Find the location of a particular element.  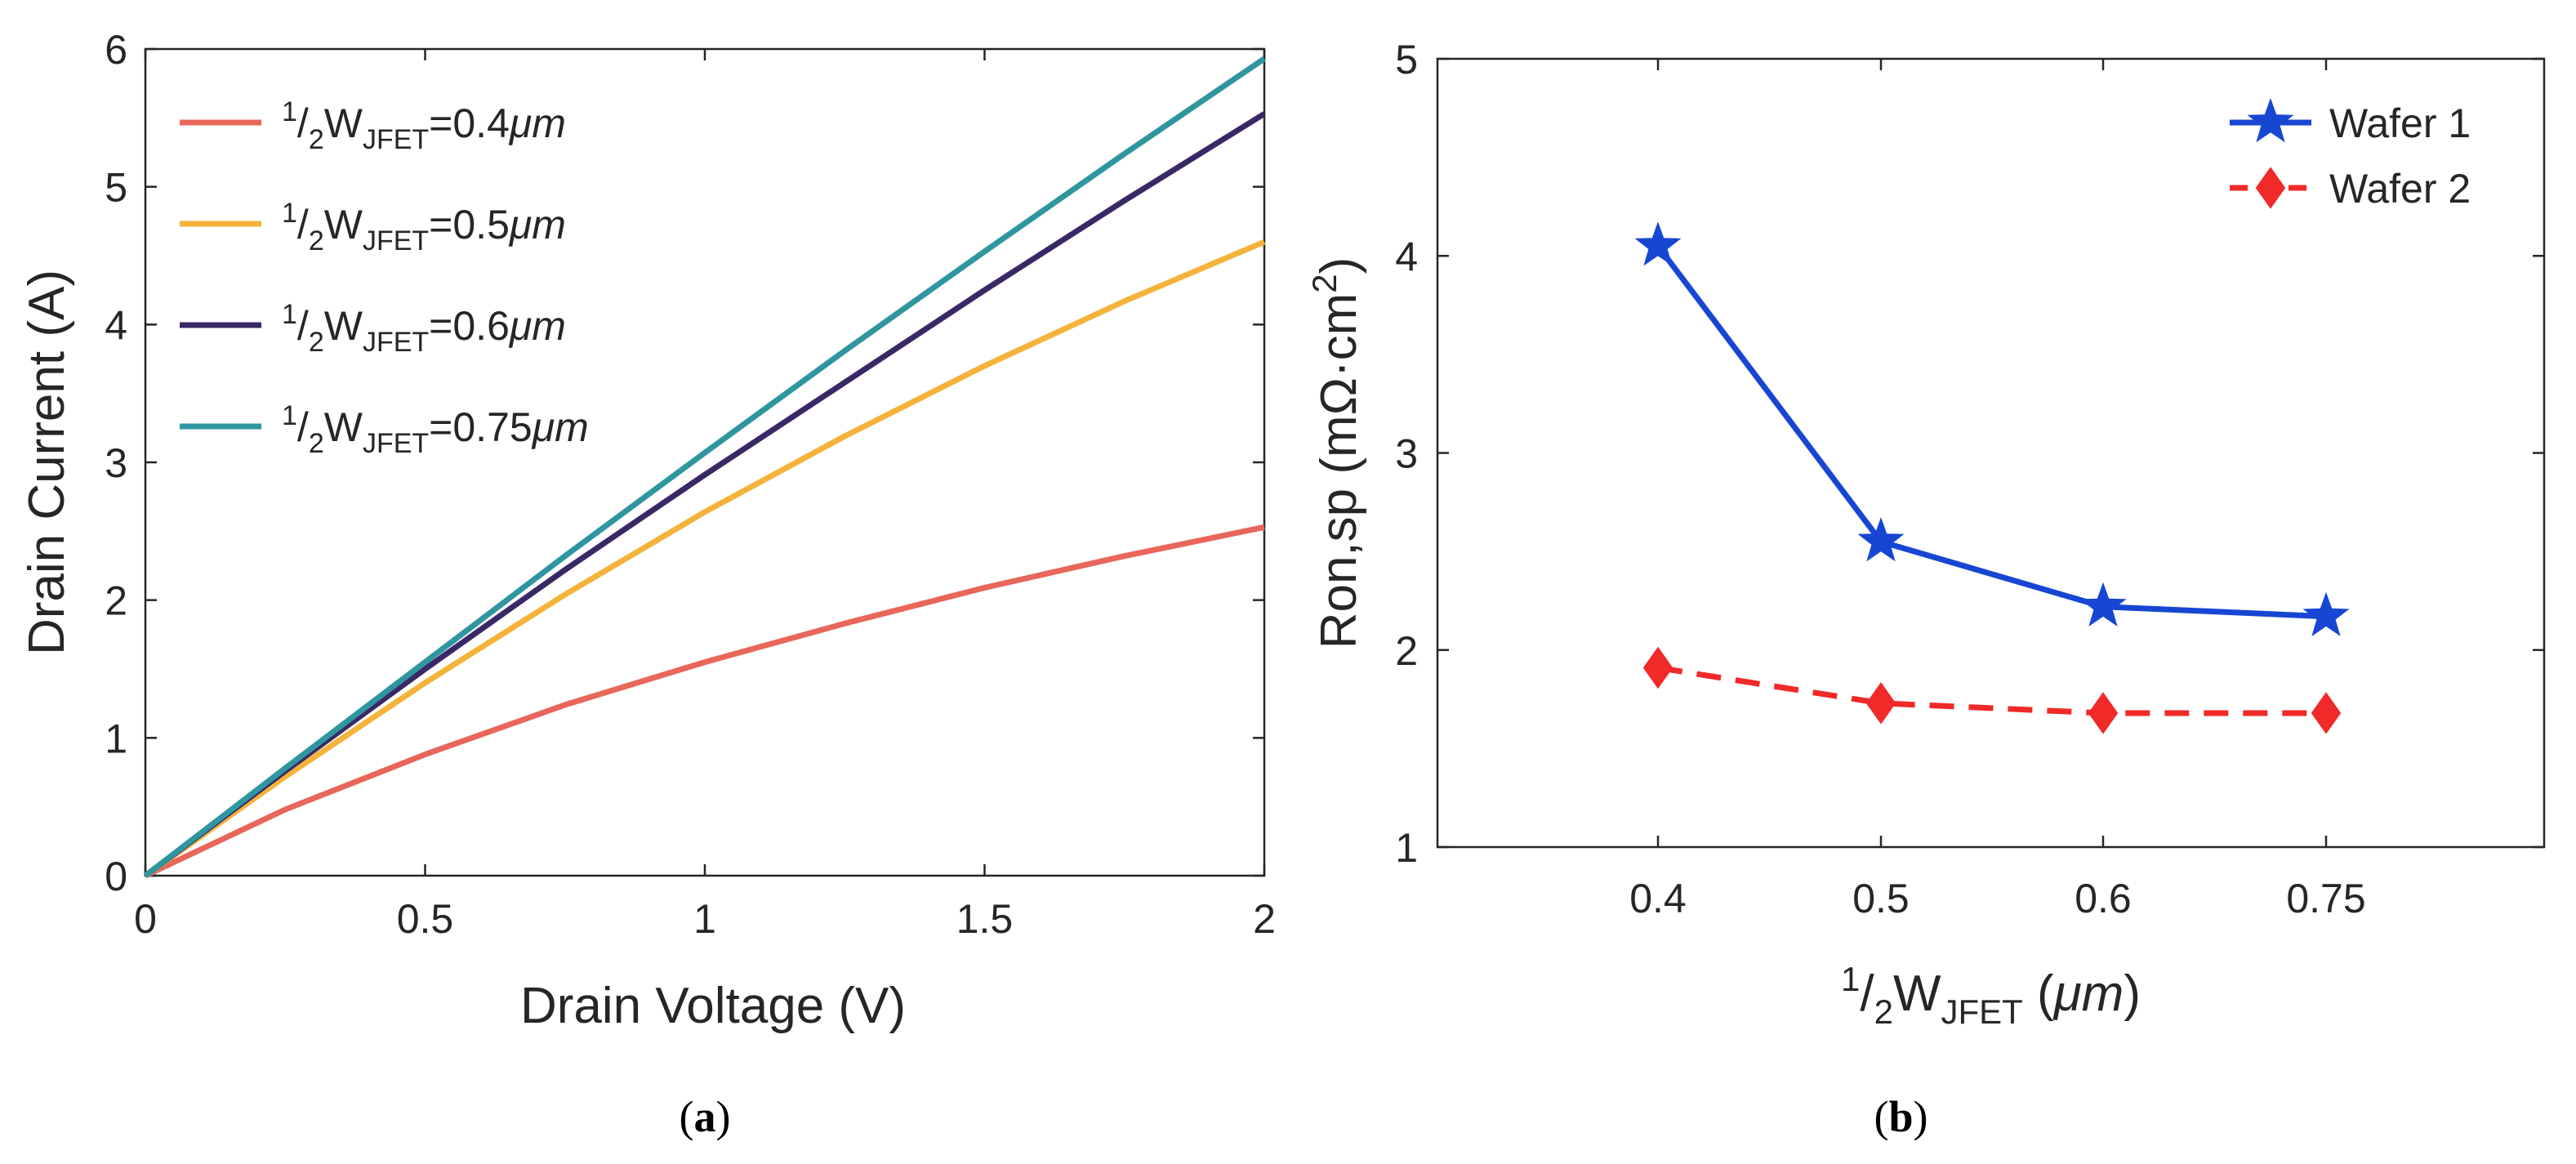

y-axis-label-a: Drain Current (A) is located at coordinates (47, 462).